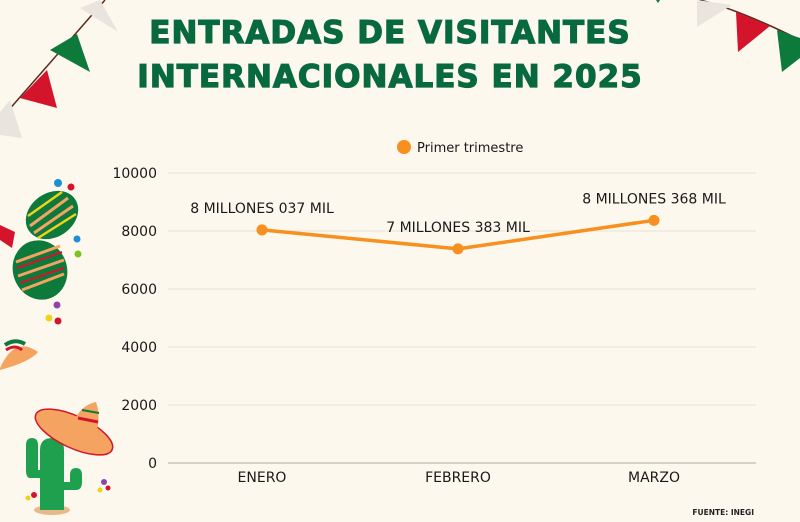  What do you see at coordinates (654, 478) in the screenshot?
I see `x-tick-label: MARZO` at bounding box center [654, 478].